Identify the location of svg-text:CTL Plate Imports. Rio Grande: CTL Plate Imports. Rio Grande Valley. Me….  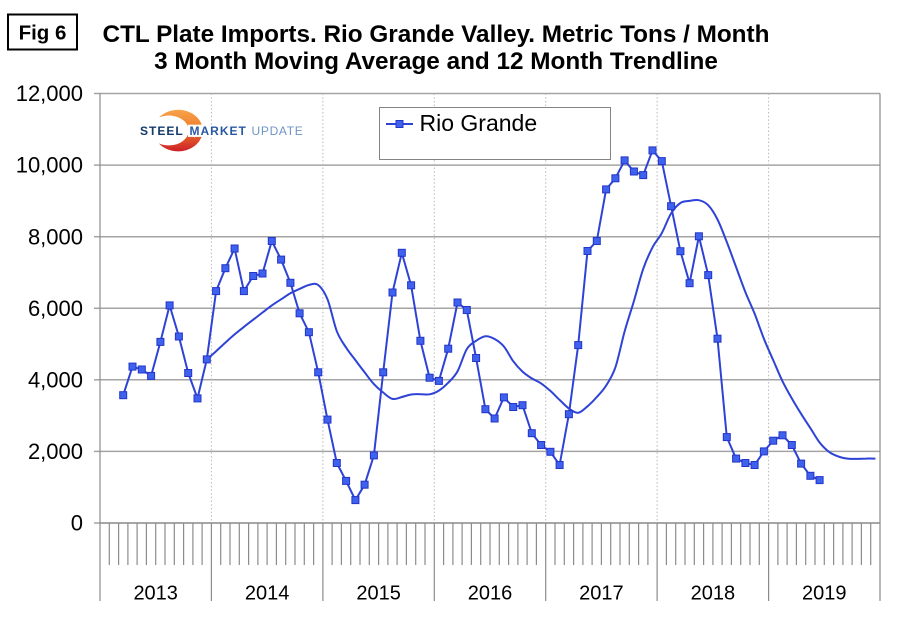
(436, 34).